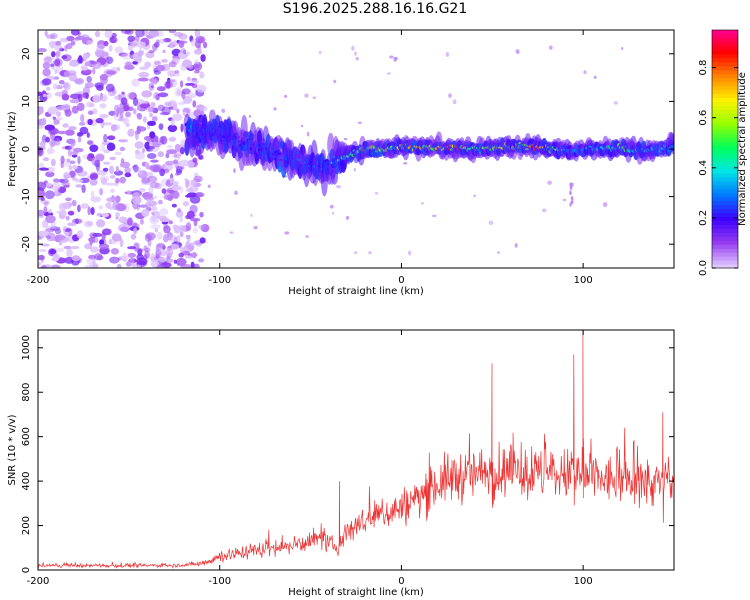 This screenshot has height=600, width=750. I want to click on top-ytick-label: 0, so click(26, 149).